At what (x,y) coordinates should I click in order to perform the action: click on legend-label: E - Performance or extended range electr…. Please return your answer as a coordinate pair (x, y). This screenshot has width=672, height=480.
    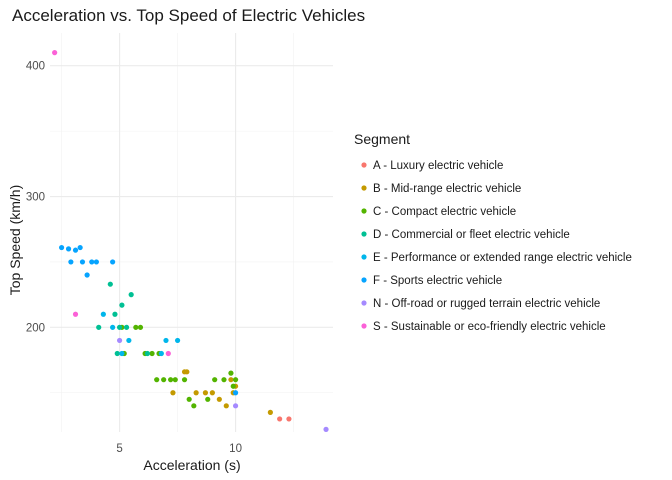
    Looking at the image, I should click on (502, 258).